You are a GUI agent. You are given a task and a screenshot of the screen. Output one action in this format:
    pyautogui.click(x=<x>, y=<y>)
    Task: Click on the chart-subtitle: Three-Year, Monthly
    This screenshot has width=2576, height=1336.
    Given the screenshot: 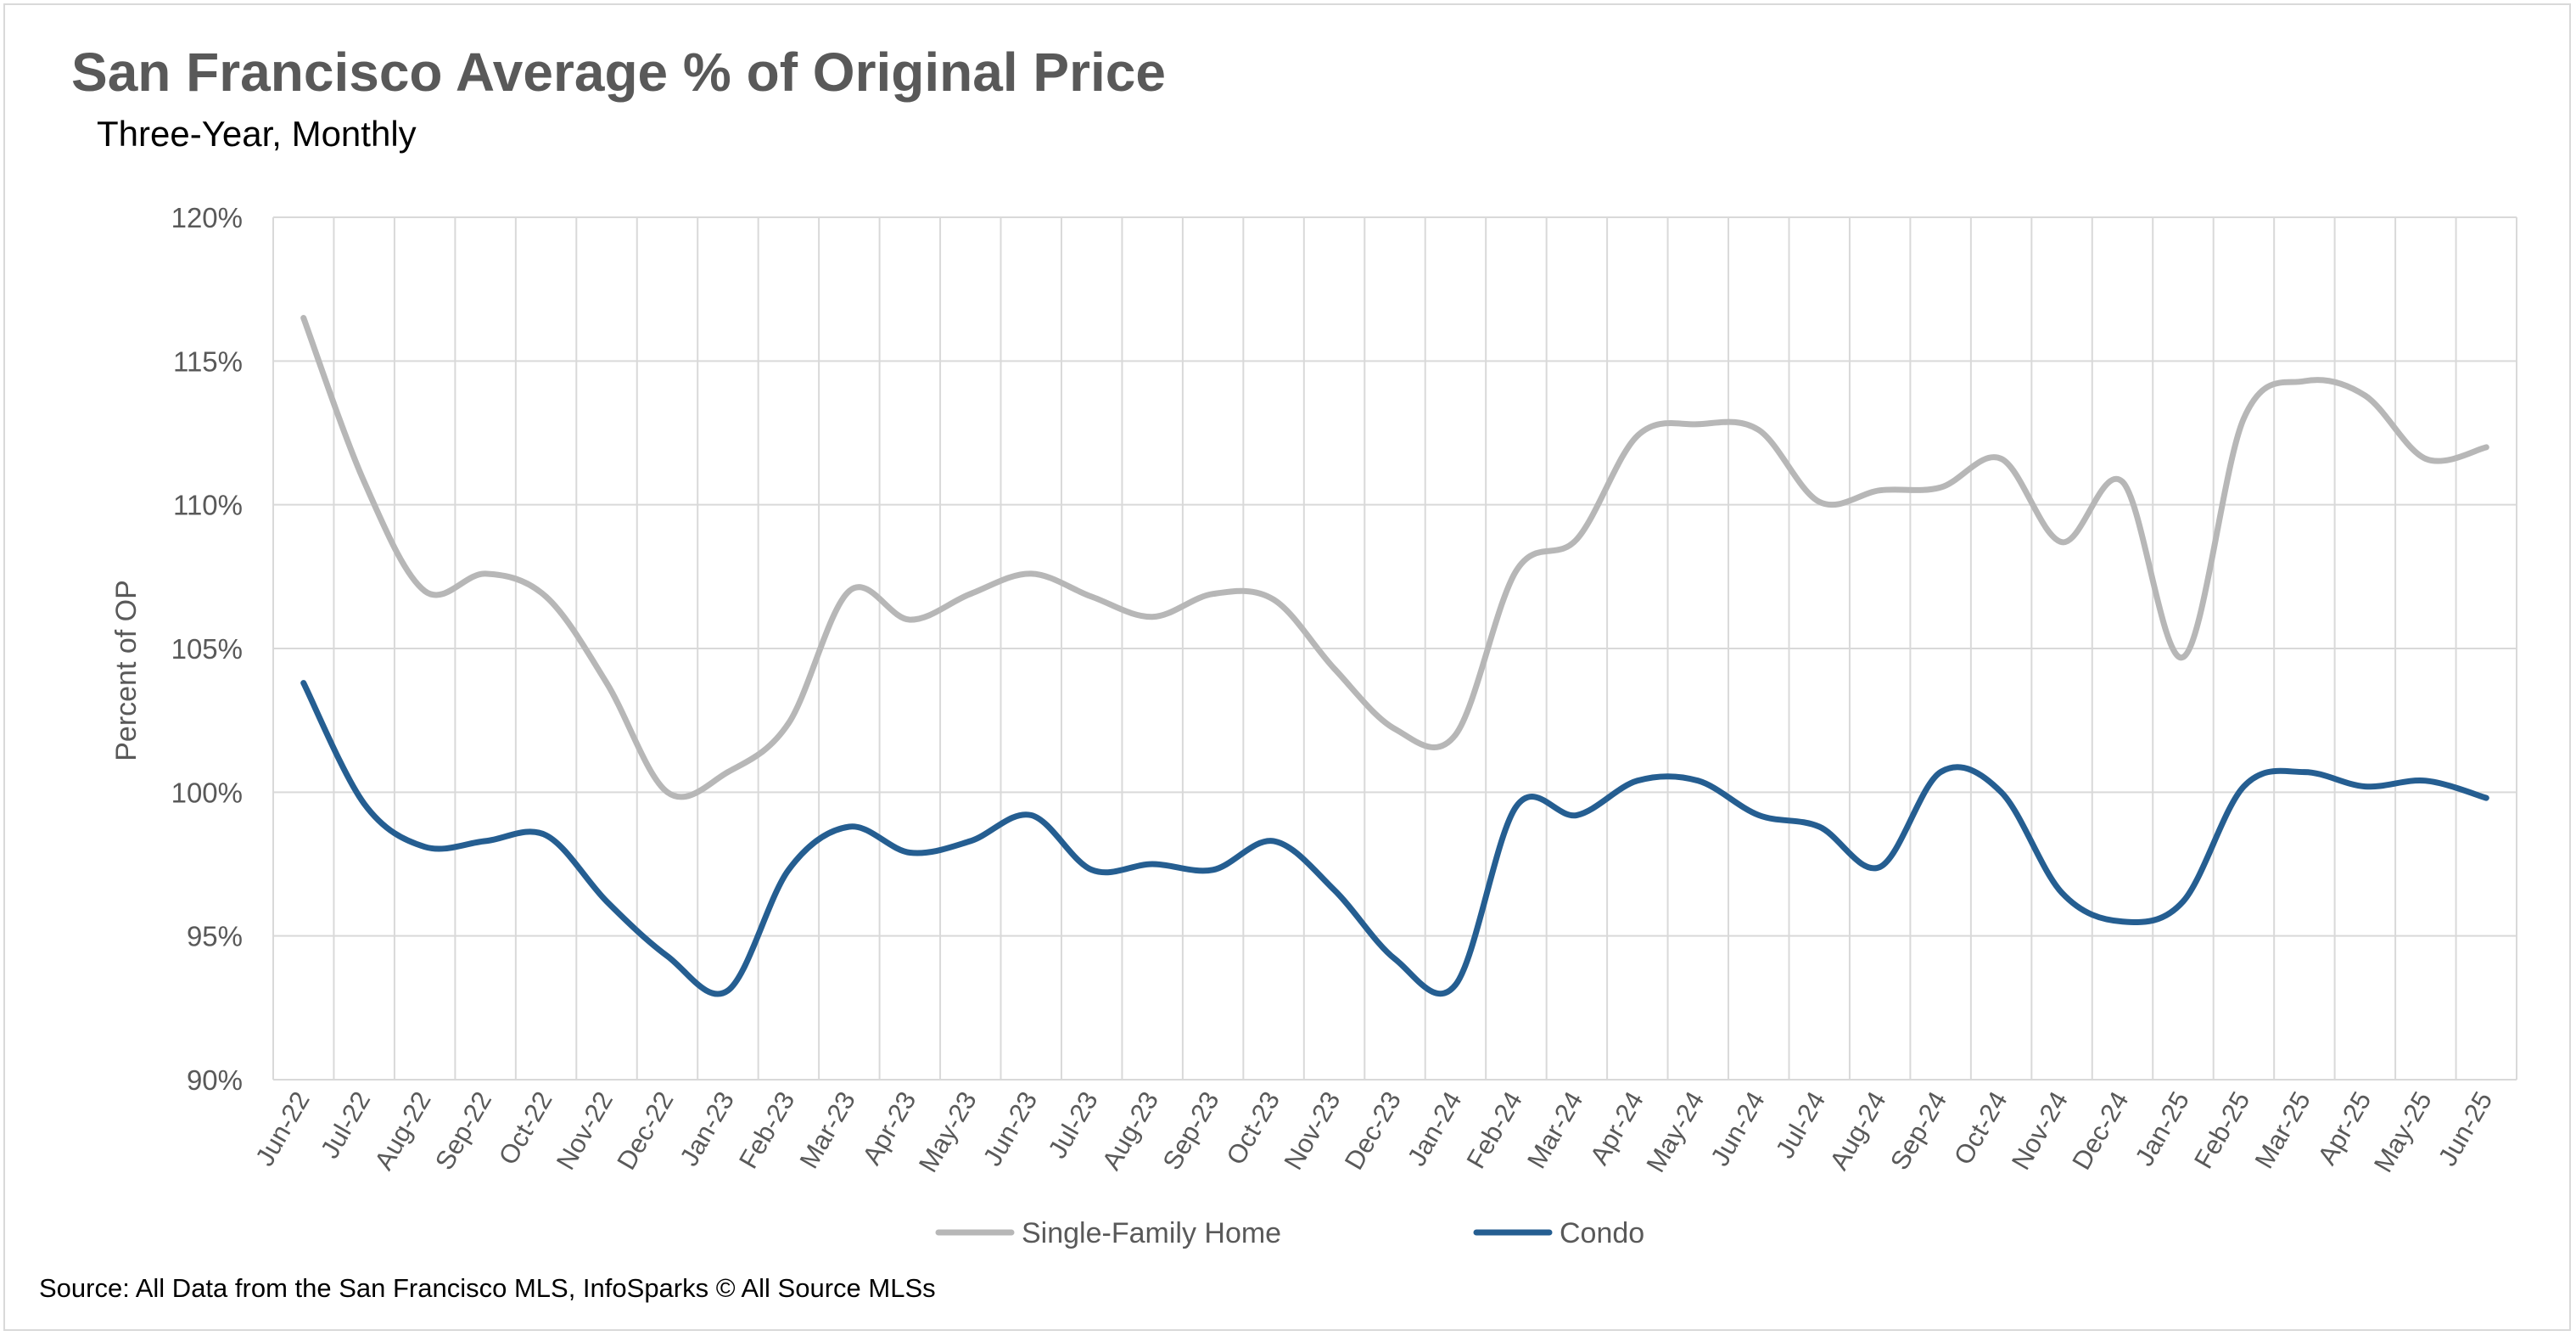 What is the action you would take?
    pyautogui.click(x=257, y=134)
    